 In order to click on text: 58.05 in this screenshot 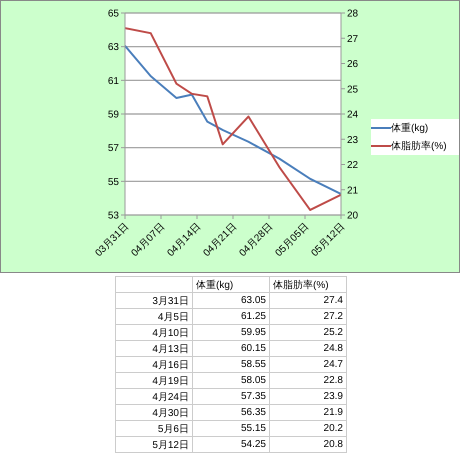, I will do `click(231, 380)`.